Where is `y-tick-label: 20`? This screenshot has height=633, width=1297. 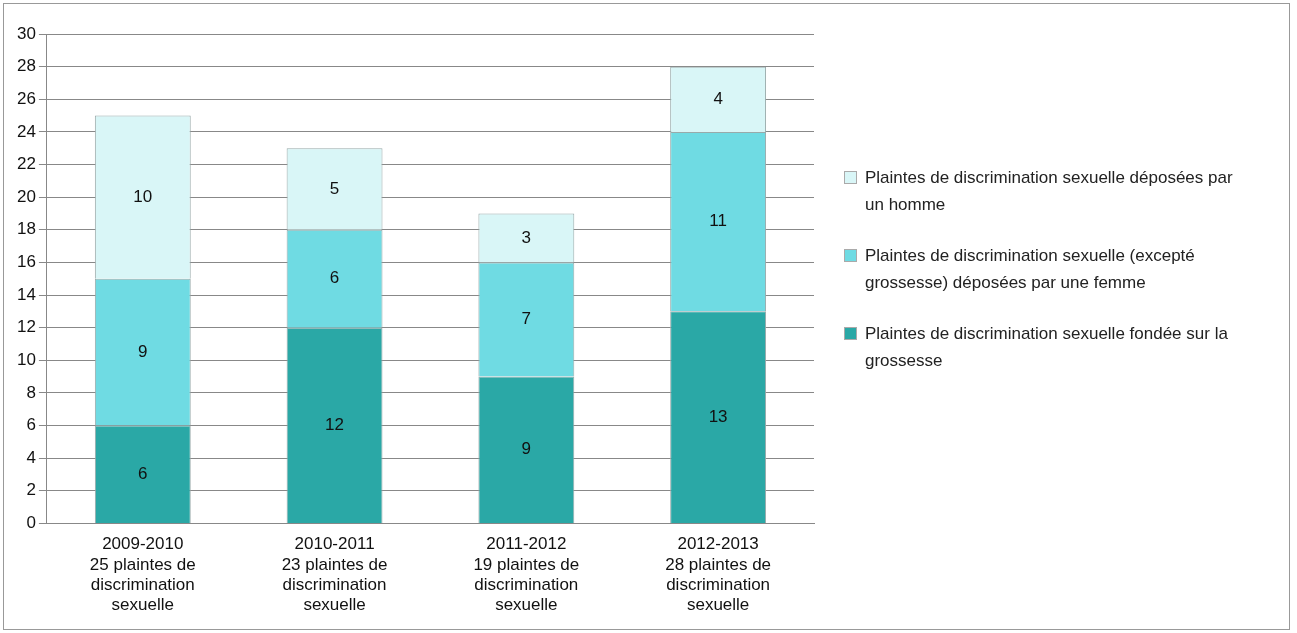 y-tick-label: 20 is located at coordinates (26, 196).